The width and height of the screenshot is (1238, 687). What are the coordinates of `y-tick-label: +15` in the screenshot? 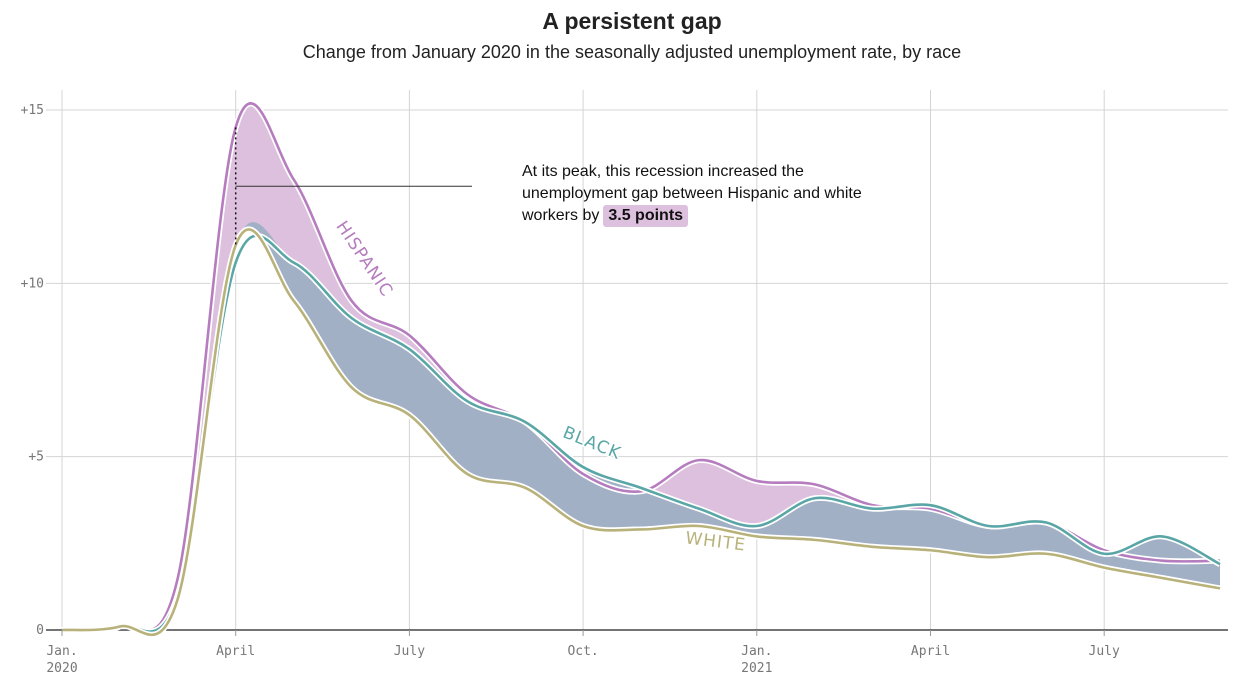 It's located at (32, 110).